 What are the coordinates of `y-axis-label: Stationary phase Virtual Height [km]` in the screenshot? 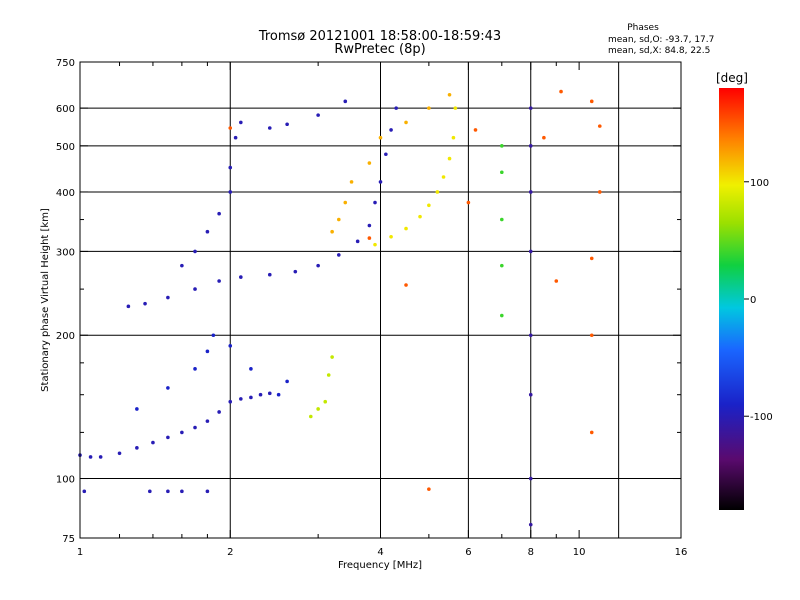 It's located at (45, 300).